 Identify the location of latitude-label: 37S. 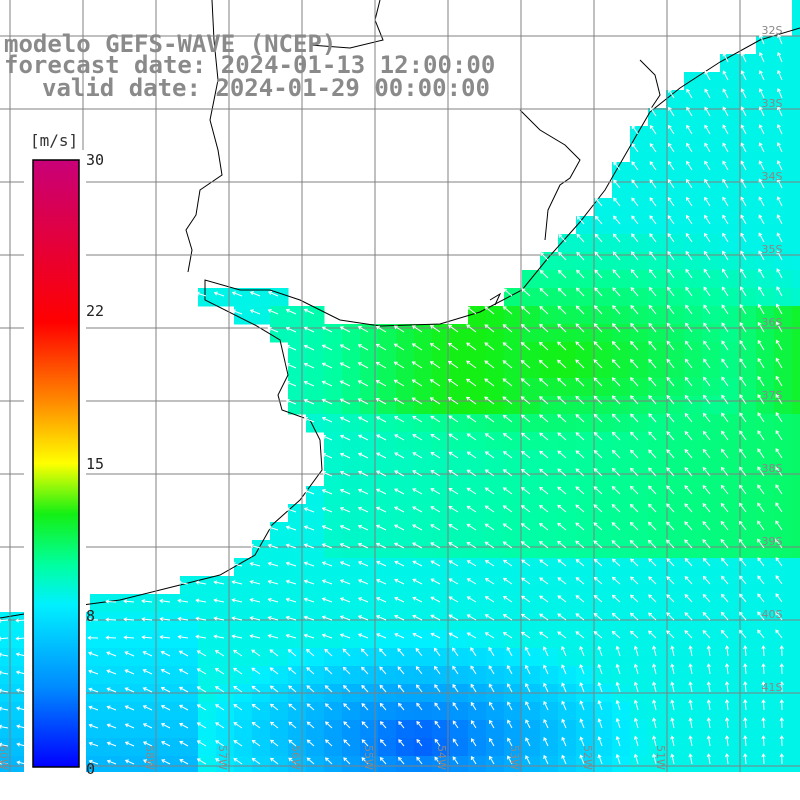
(772, 395).